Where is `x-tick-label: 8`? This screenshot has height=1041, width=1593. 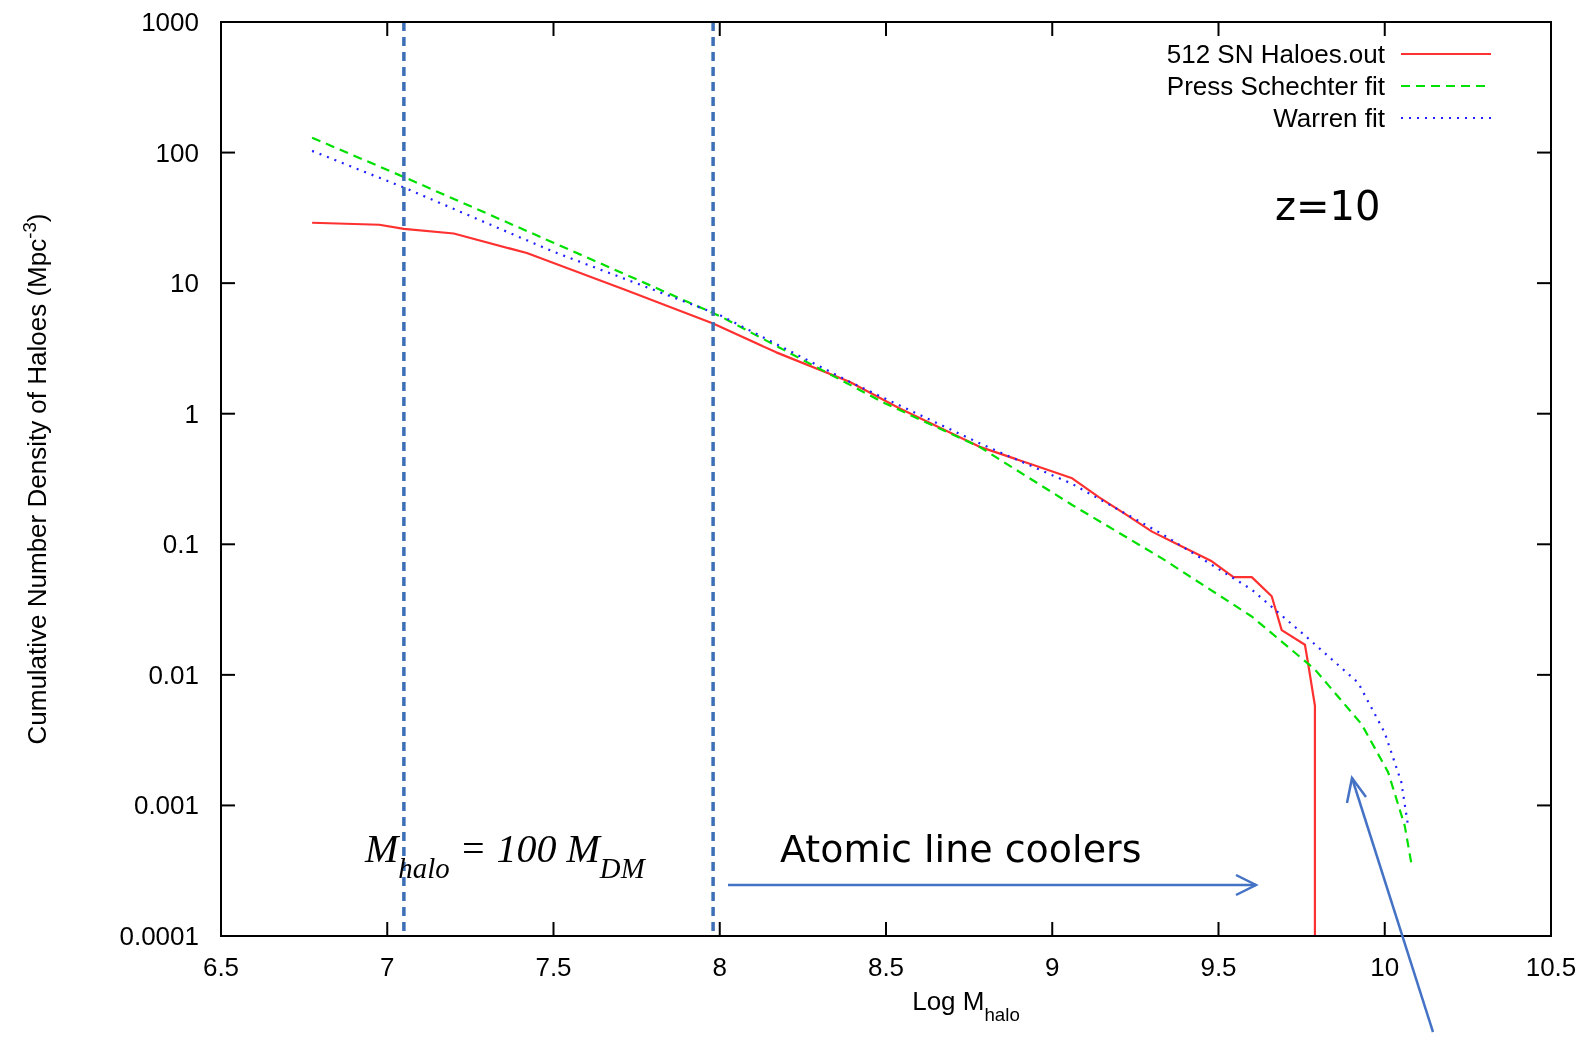 x-tick-label: 8 is located at coordinates (719, 967).